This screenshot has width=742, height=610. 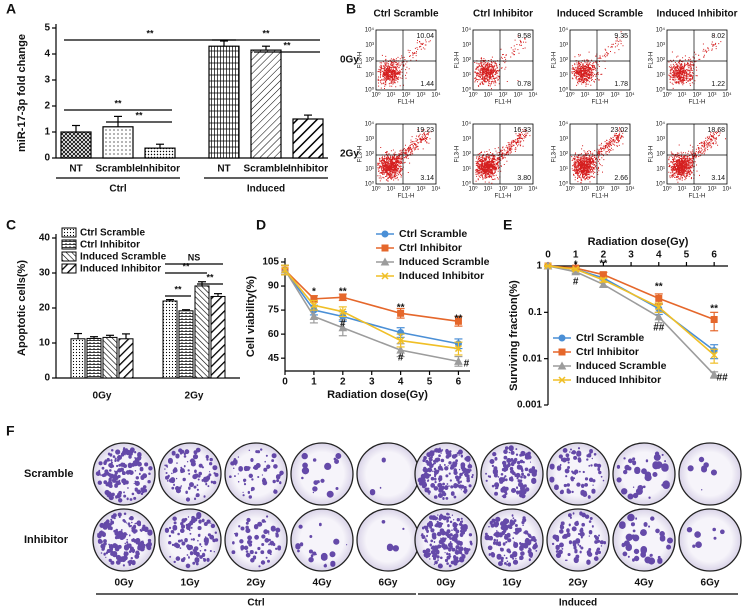 What do you see at coordinates (45, 238) in the screenshot?
I see `y-tick-label: 40` at bounding box center [45, 238].